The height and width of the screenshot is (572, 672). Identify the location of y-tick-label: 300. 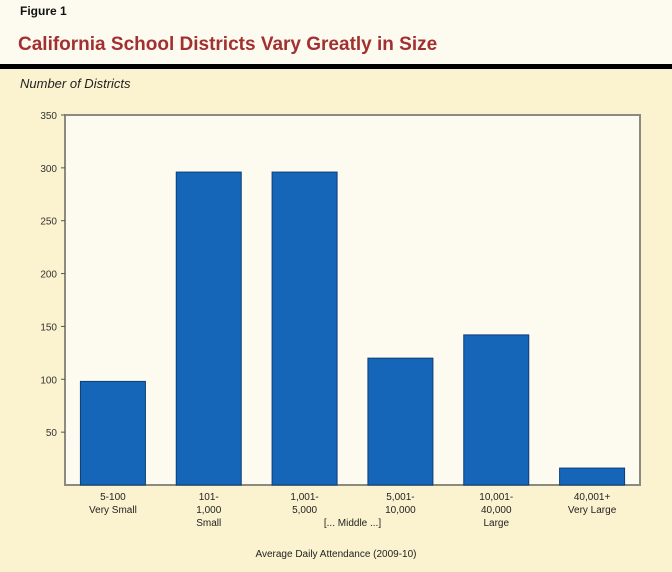
(48, 169).